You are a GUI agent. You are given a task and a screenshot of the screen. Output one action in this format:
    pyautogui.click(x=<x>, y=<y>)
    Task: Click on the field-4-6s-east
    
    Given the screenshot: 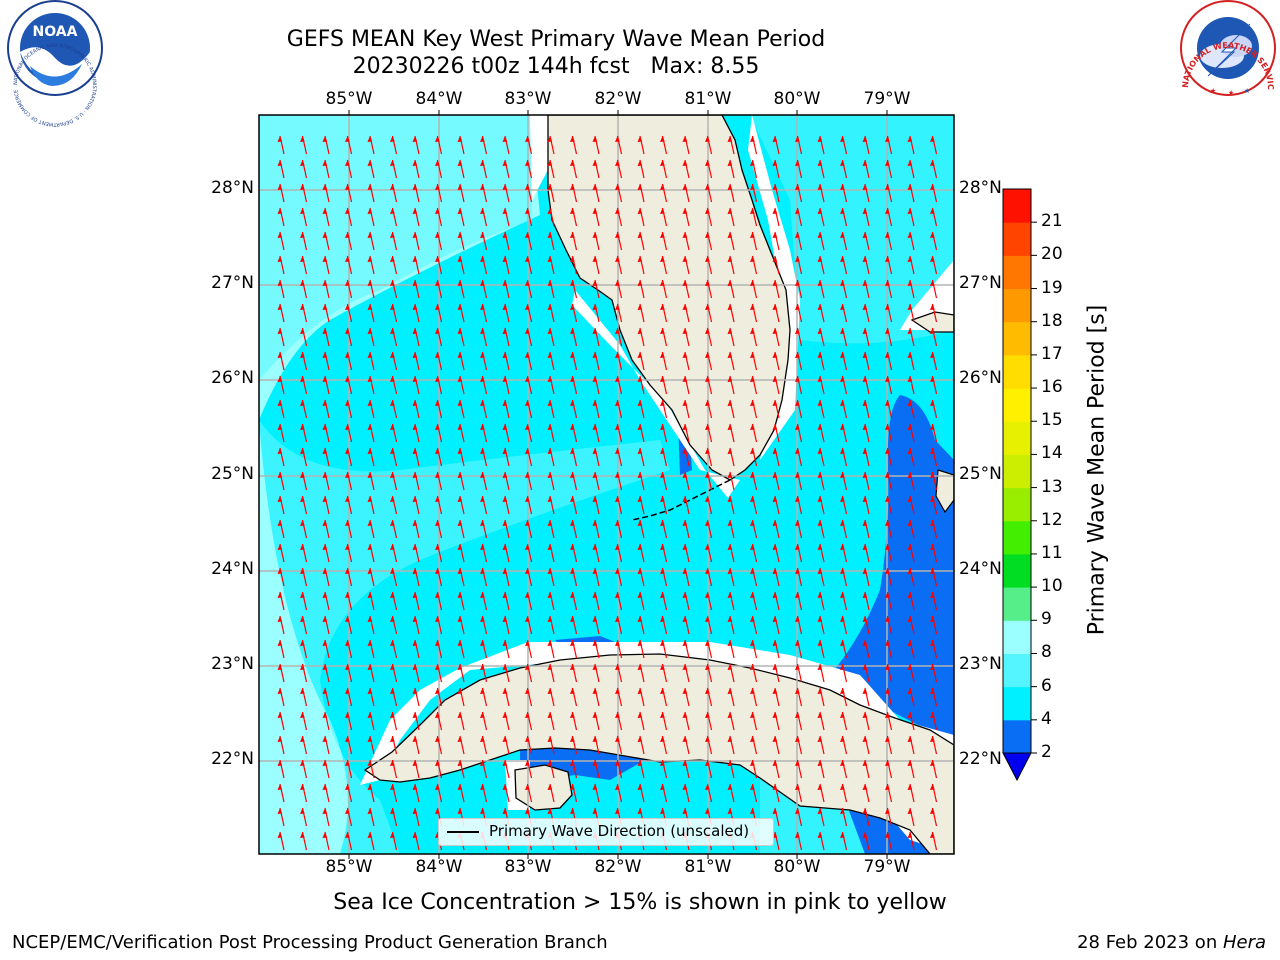 What is the action you would take?
    pyautogui.click(x=892, y=567)
    